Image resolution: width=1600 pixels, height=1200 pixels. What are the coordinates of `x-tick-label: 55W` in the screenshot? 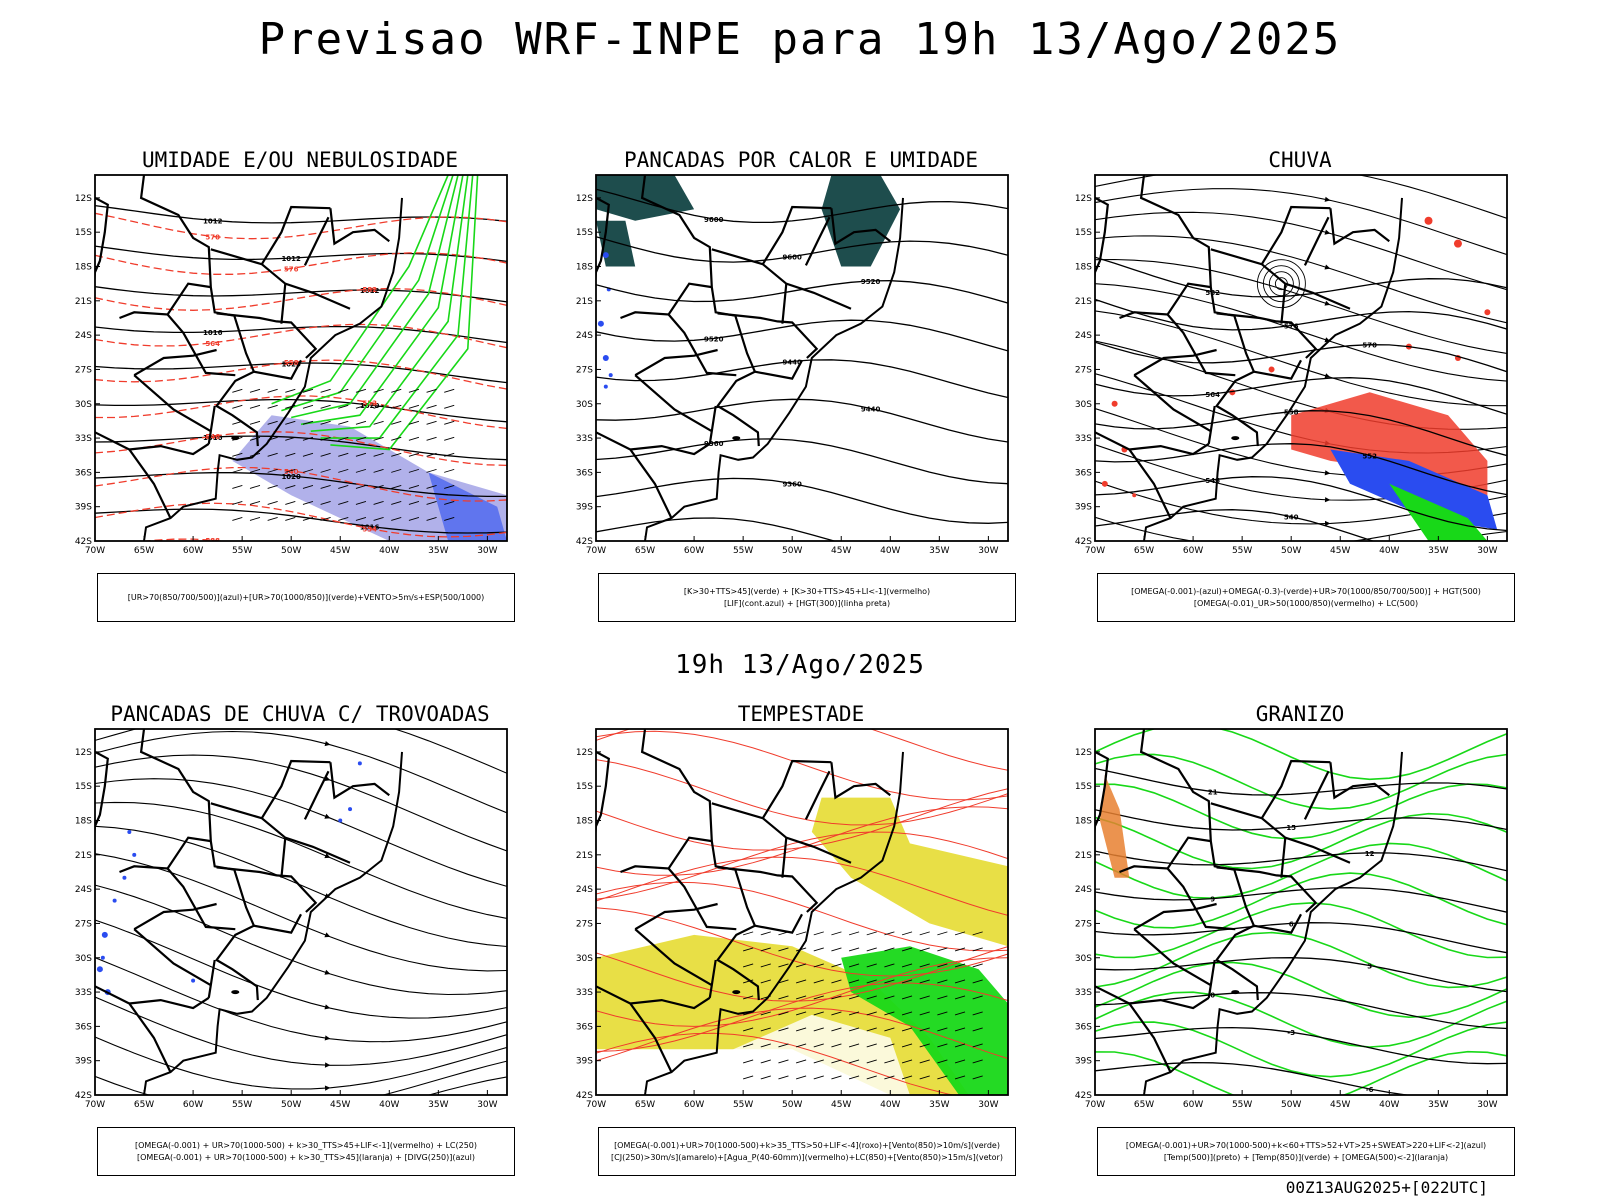 It's located at (1242, 1105).